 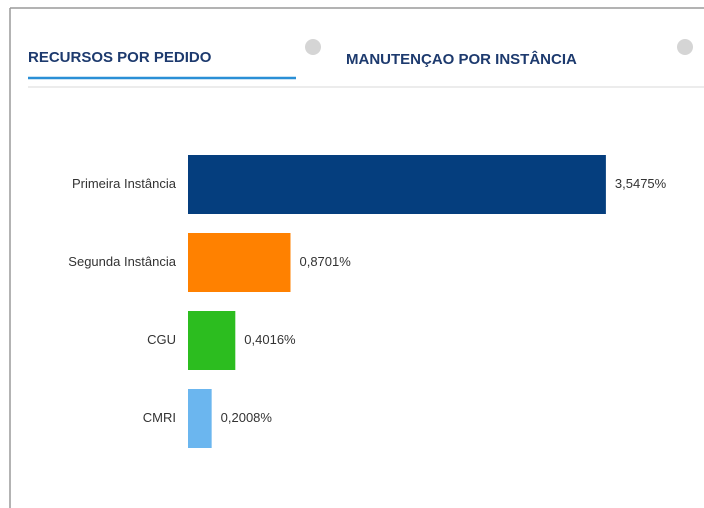 What do you see at coordinates (461, 59) in the screenshot?
I see `tab: MANUTENÇAO POR INSTÂNCIA` at bounding box center [461, 59].